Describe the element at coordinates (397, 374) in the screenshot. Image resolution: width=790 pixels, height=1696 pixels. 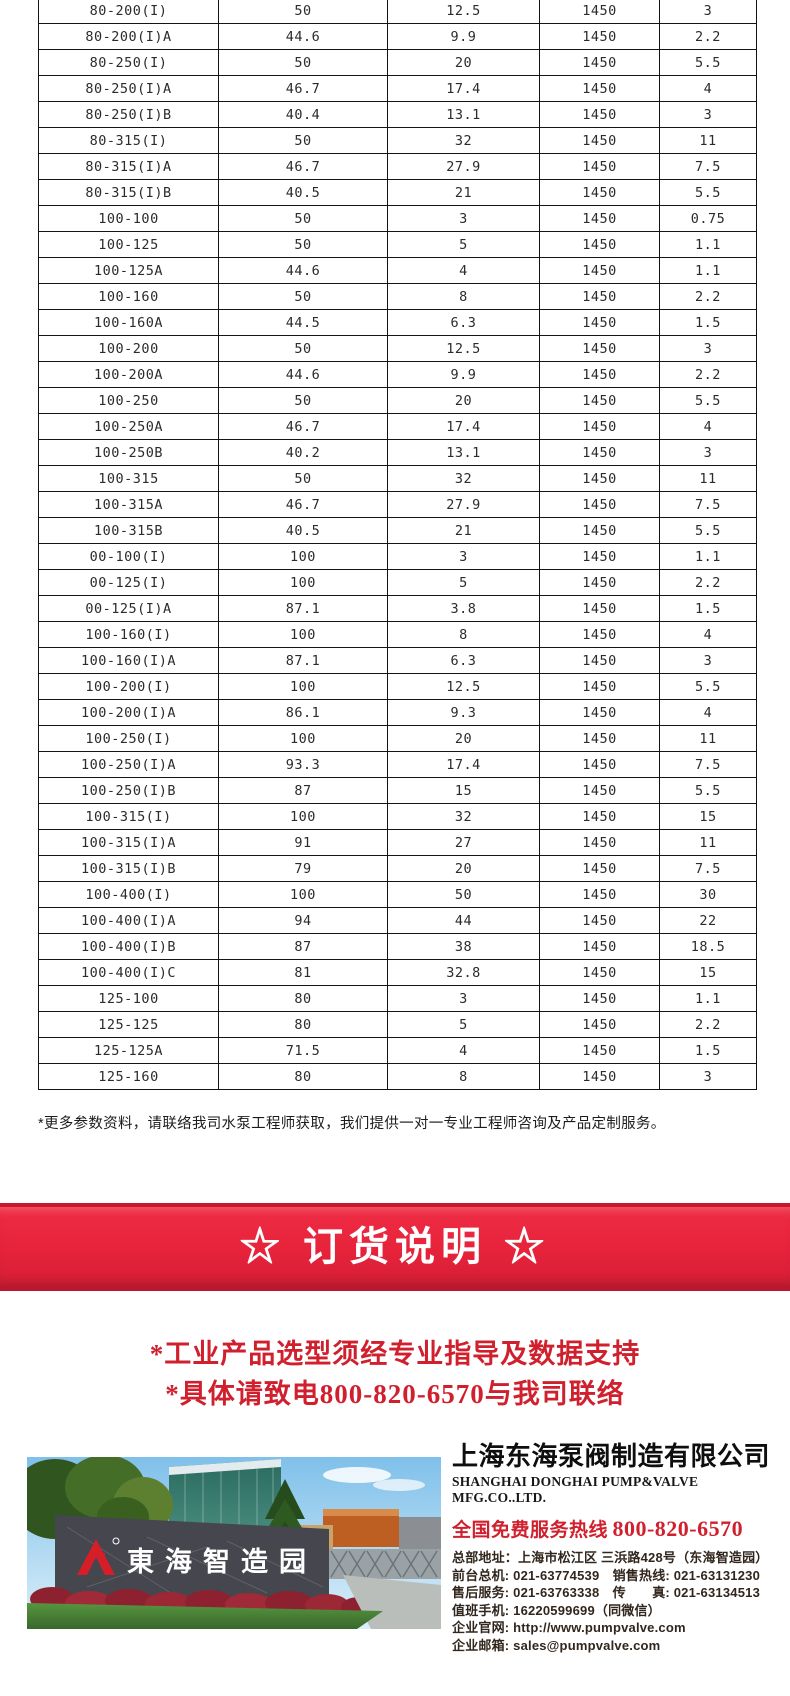
I see `table-row: 100-200A 44.6 9.9 1450 2.2` at that location.